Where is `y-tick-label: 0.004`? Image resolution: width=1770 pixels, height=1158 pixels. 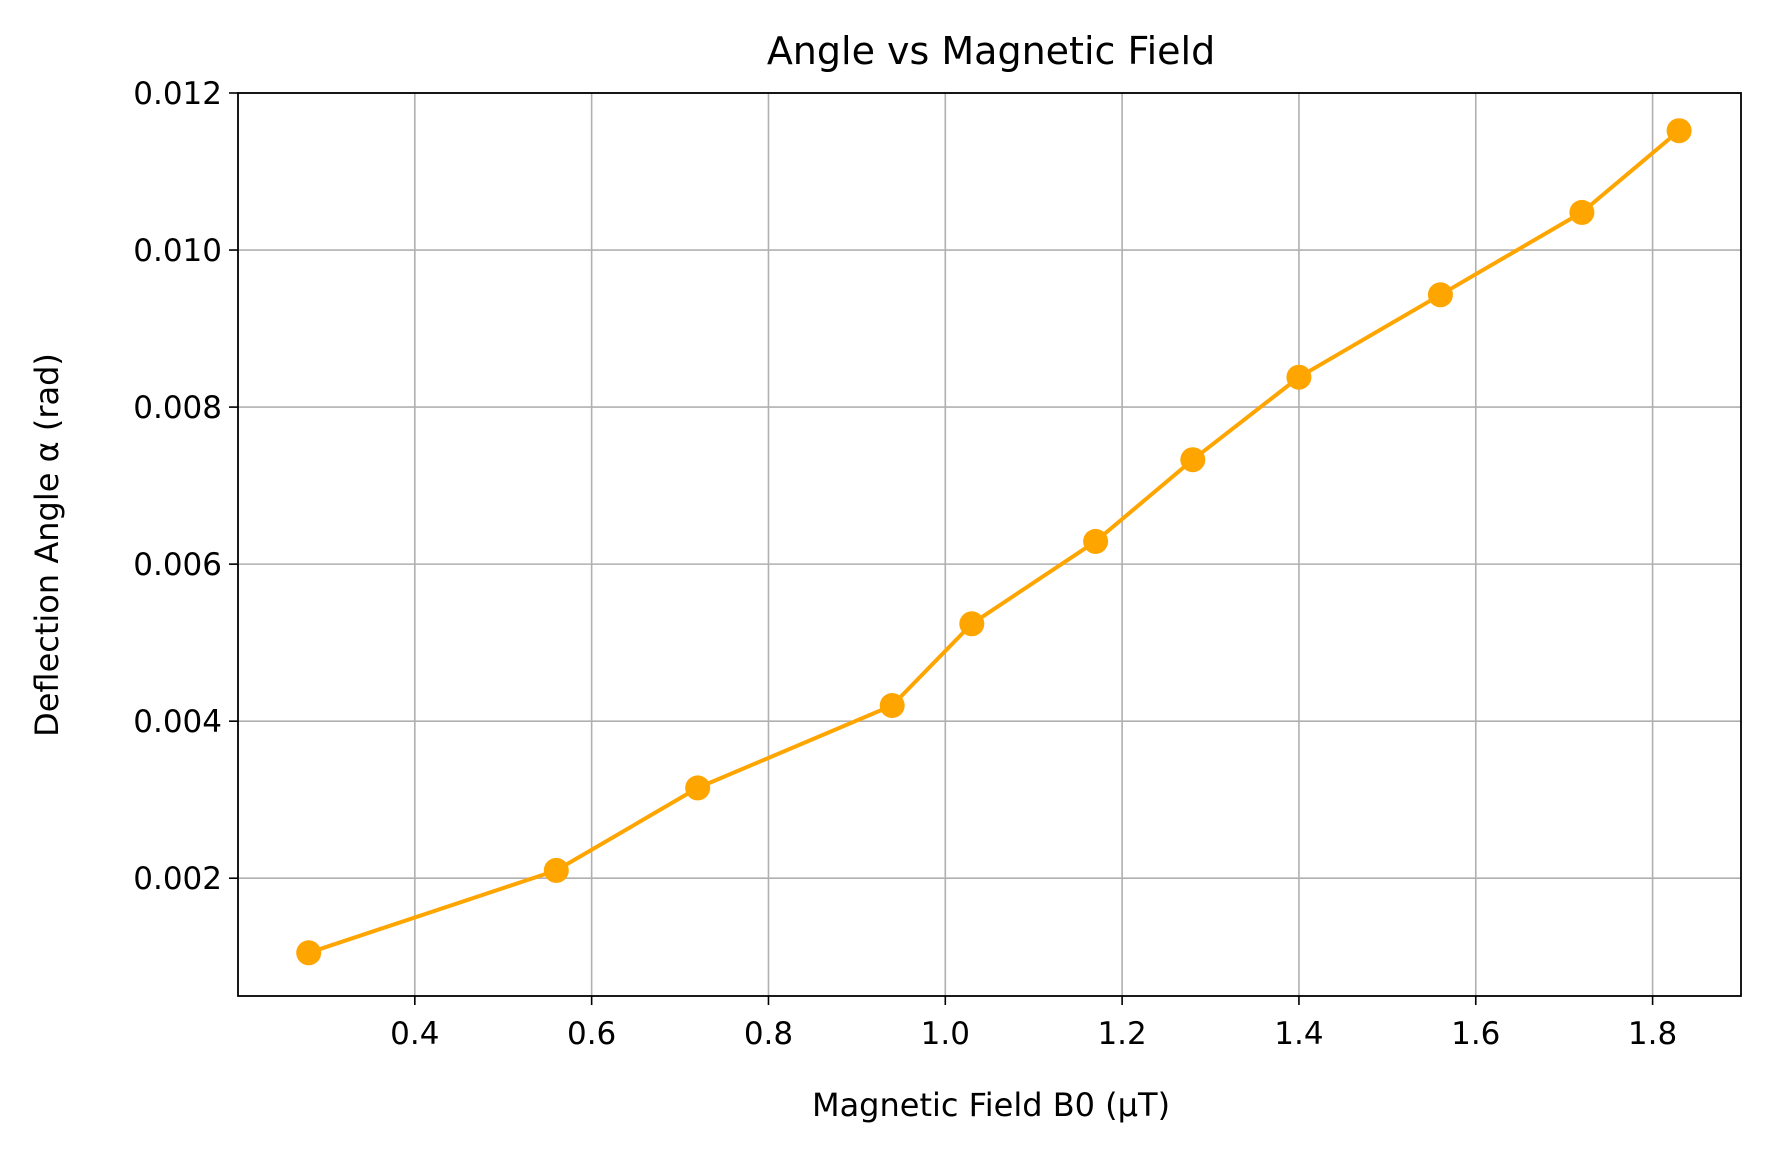 y-tick-label: 0.004 is located at coordinates (177, 722).